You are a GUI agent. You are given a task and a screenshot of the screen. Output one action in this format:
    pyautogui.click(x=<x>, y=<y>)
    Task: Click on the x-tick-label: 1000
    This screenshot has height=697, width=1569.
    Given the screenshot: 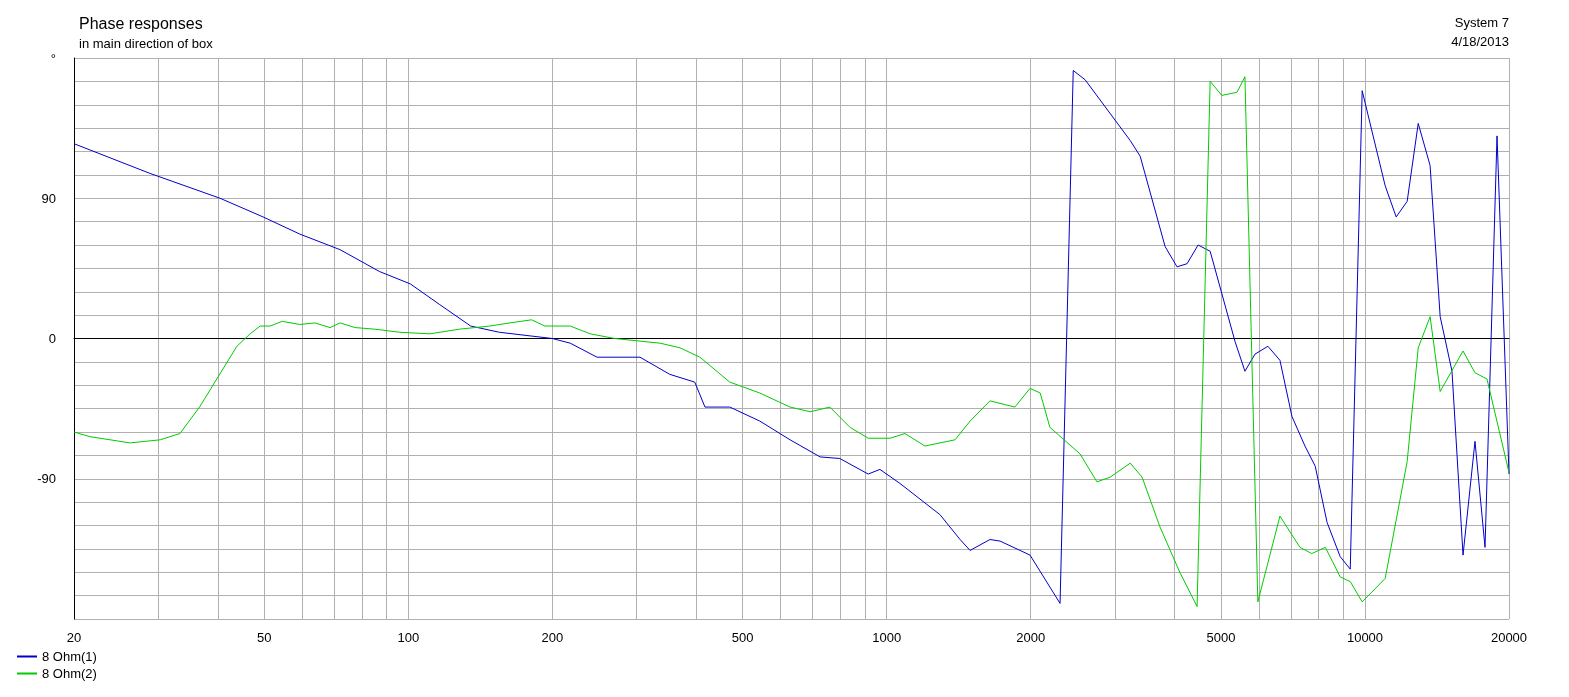 What is the action you would take?
    pyautogui.click(x=887, y=637)
    